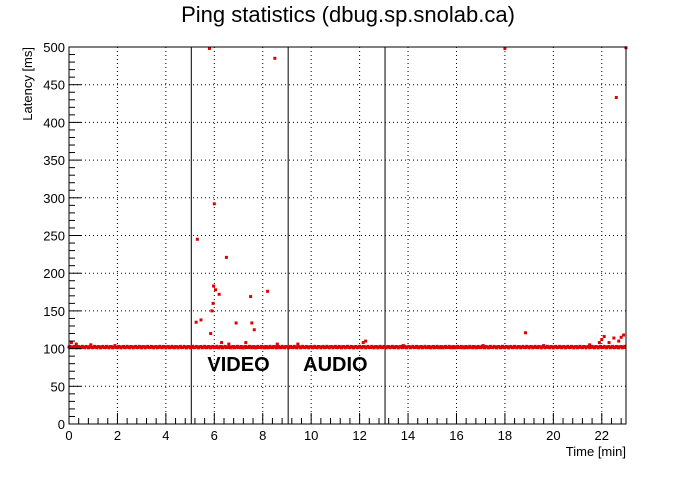 This screenshot has width=696, height=477. Describe the element at coordinates (408, 435) in the screenshot. I see `x-tick-label: 14` at that location.